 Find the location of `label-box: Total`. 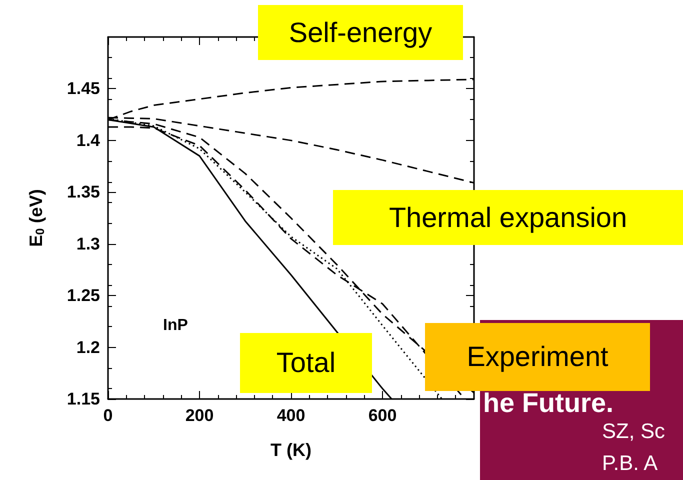

label-box: Total is located at coordinates (306, 363).